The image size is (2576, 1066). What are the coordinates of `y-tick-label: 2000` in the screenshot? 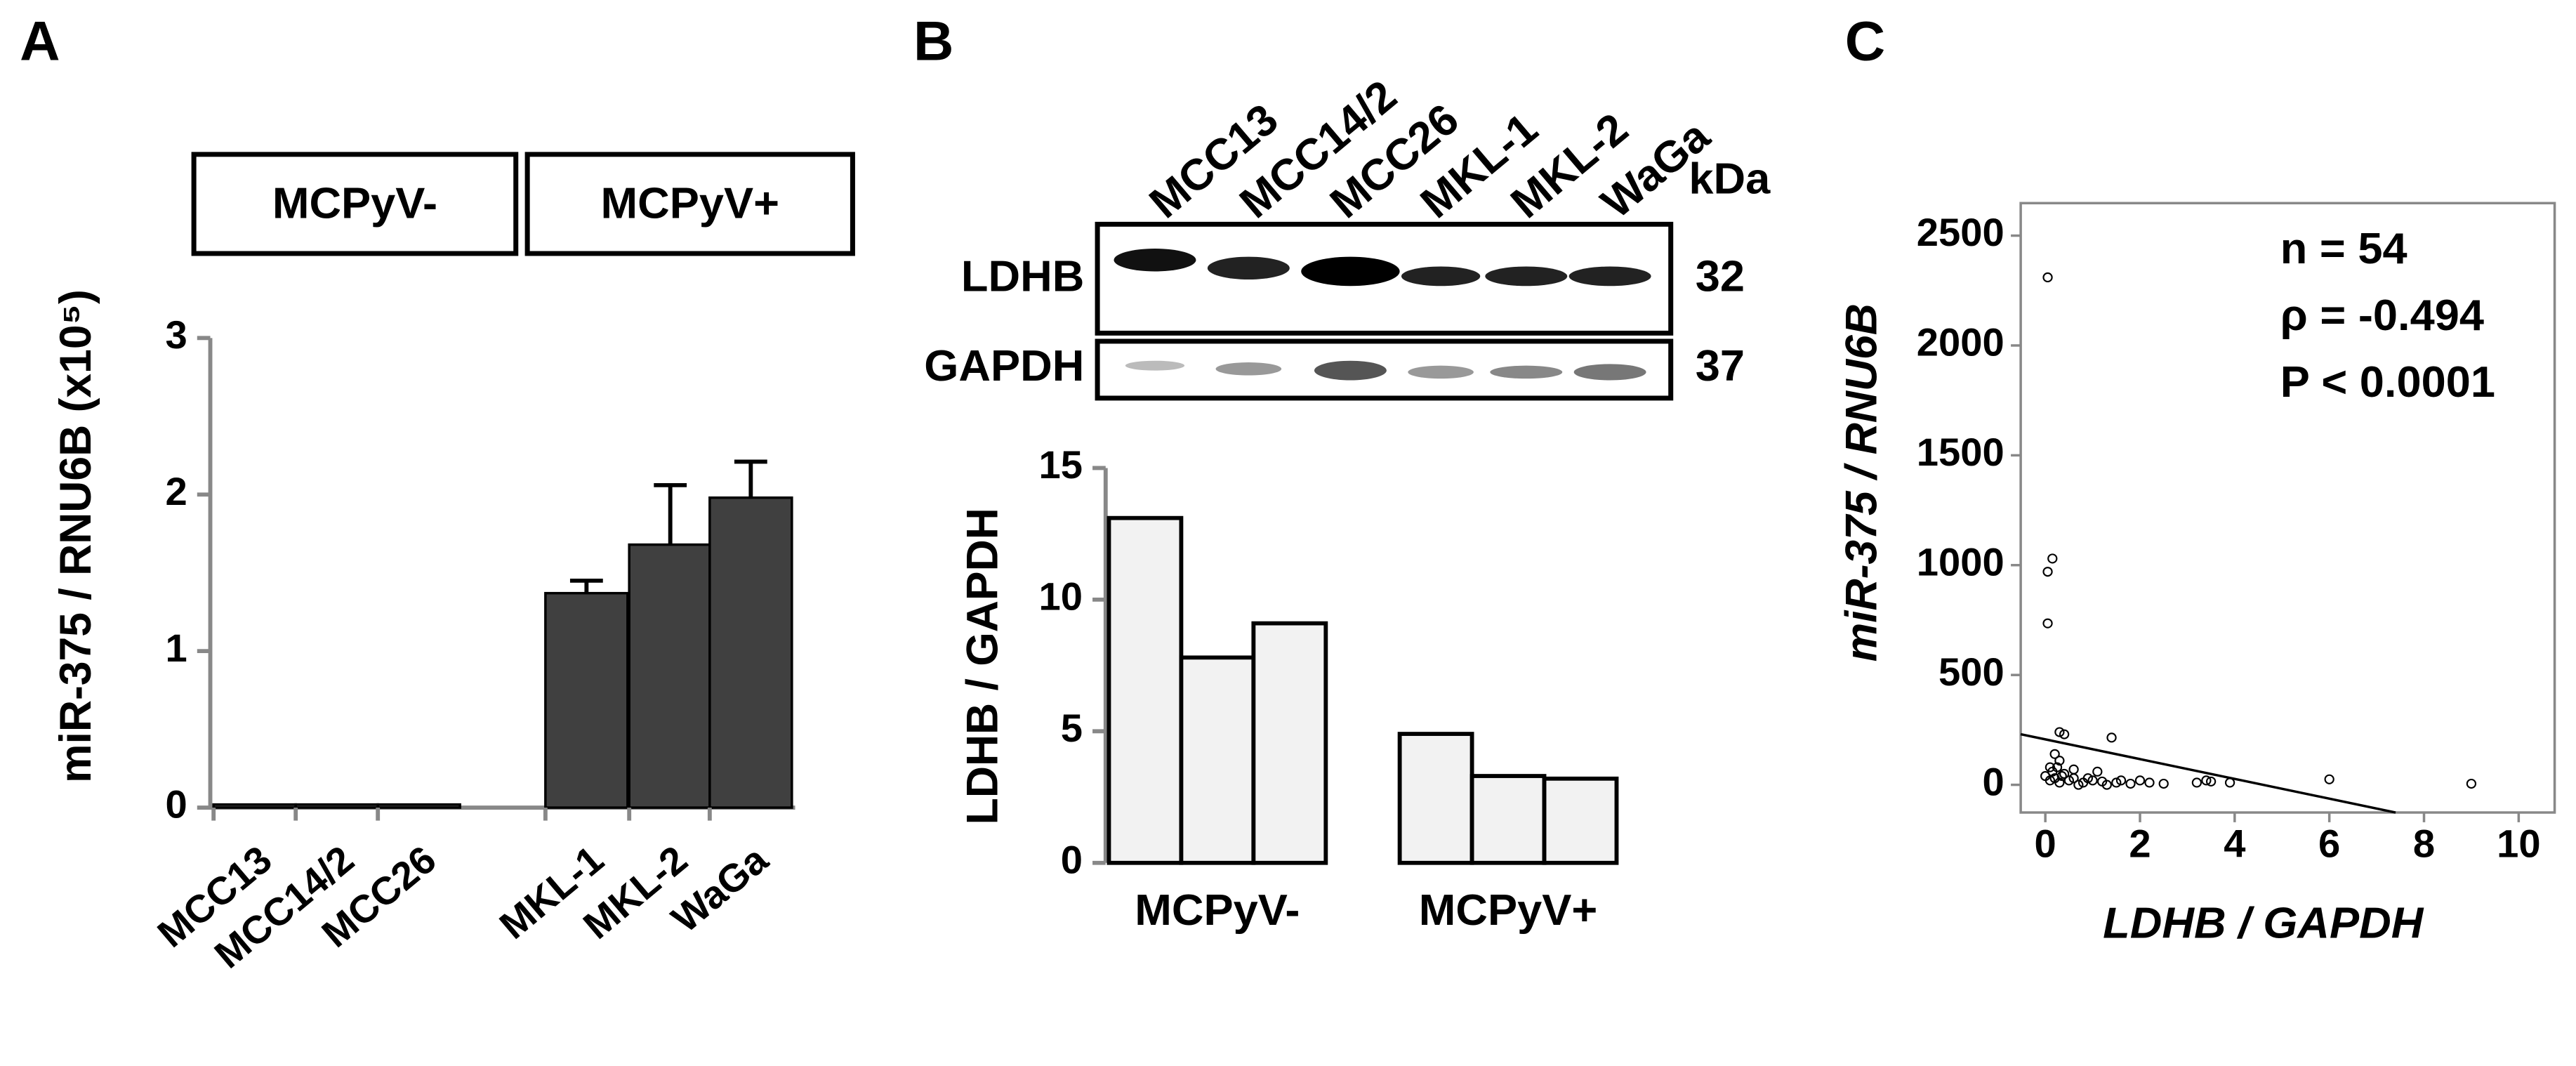 It's located at (1960, 342).